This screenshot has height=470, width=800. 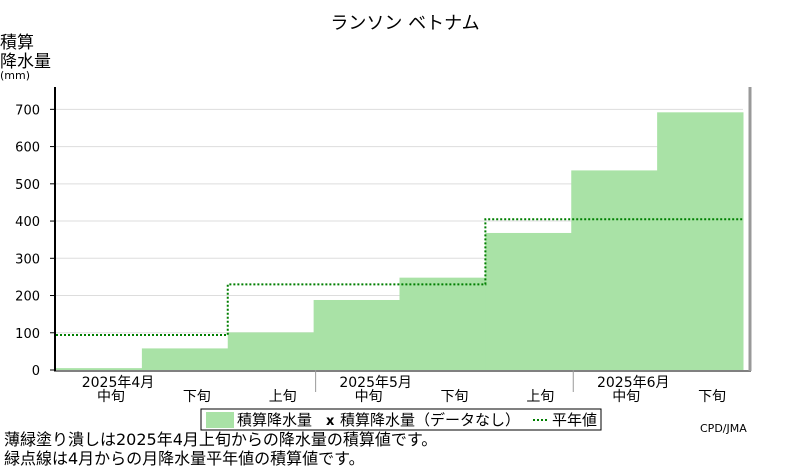 What do you see at coordinates (723, 428) in the screenshot?
I see `credit-text: CPD/JMA` at bounding box center [723, 428].